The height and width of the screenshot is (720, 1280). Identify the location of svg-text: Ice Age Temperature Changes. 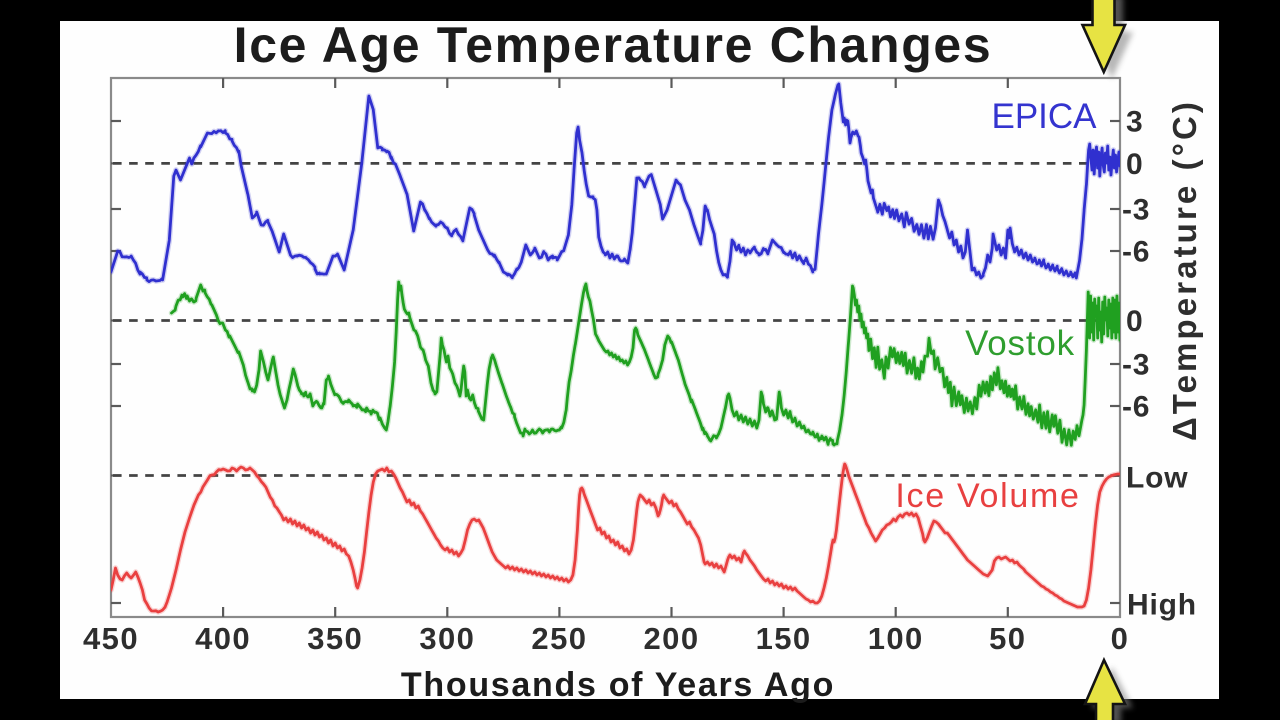
(613, 45).